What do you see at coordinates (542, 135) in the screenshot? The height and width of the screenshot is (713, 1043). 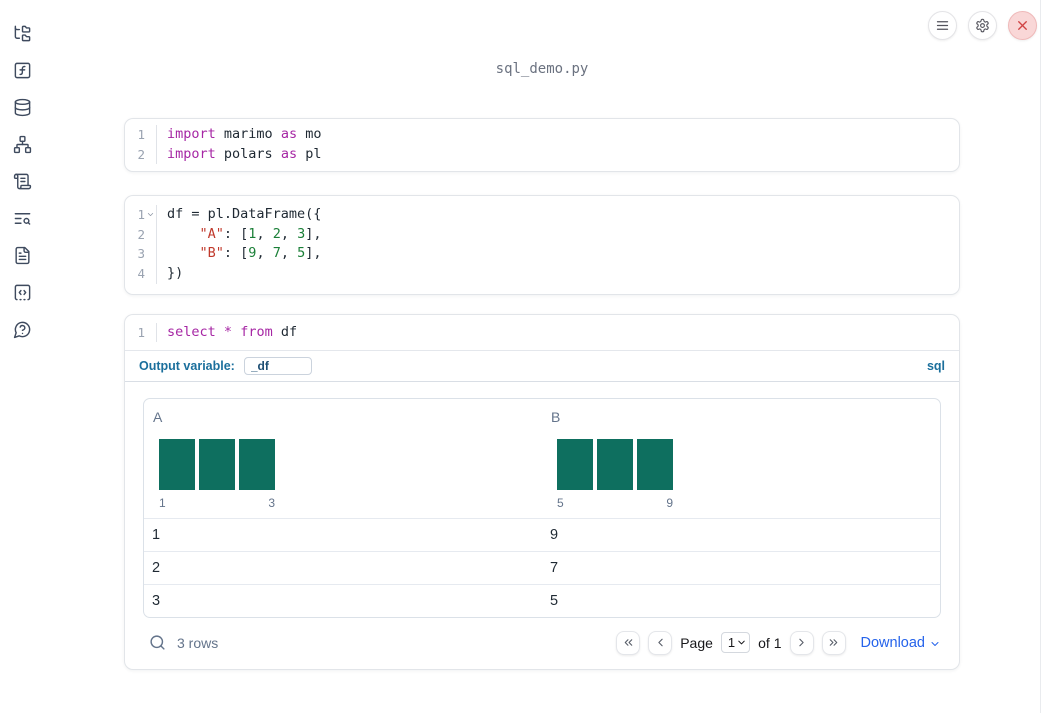 I see `code-line: 1 import marimo as mo` at bounding box center [542, 135].